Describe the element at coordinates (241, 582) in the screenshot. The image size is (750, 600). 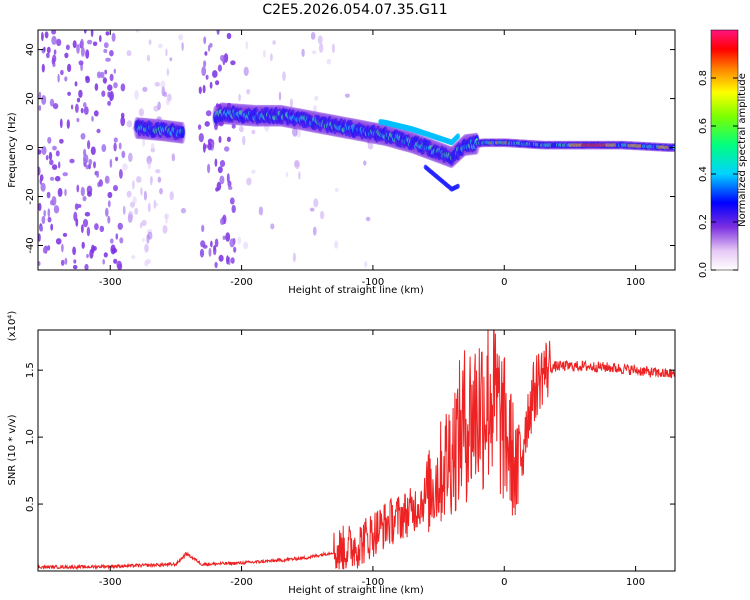
I see `x-tick-label: -200` at that location.